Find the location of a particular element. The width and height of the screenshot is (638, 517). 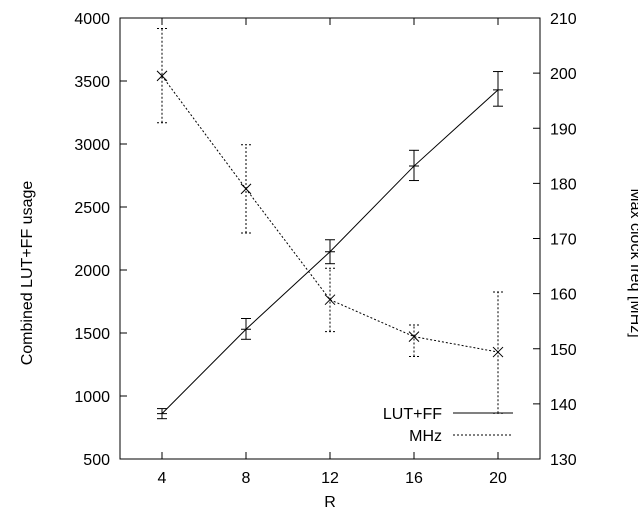

y-left-tick-label: 1000 is located at coordinates (92, 397).